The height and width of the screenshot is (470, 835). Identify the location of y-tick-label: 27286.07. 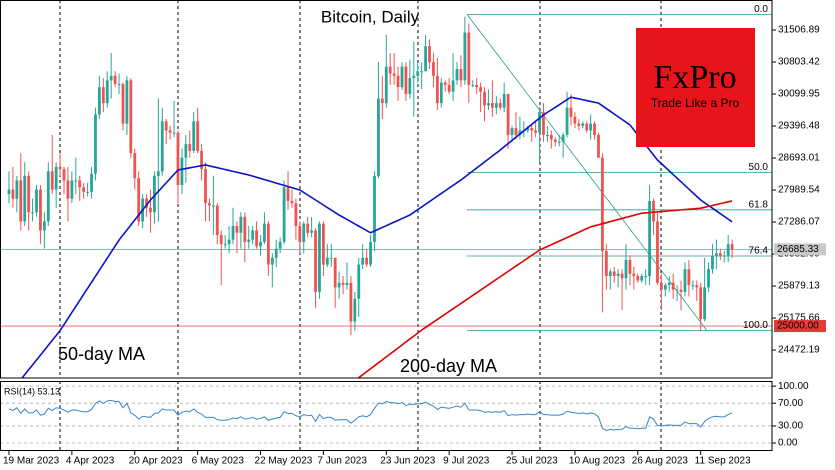
(799, 222).